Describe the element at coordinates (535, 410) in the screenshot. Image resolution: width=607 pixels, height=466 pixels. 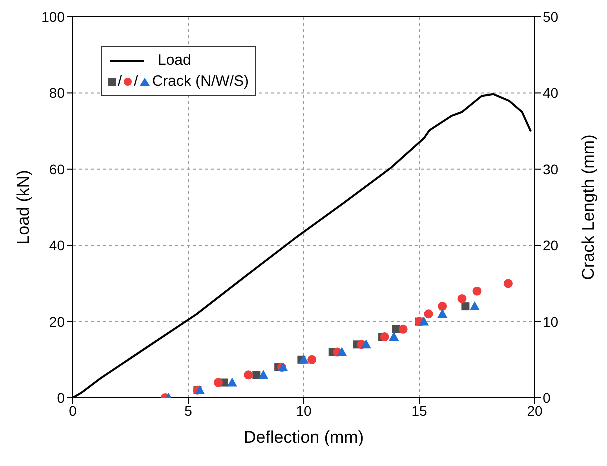
I see `x-tick-label: 20` at that location.